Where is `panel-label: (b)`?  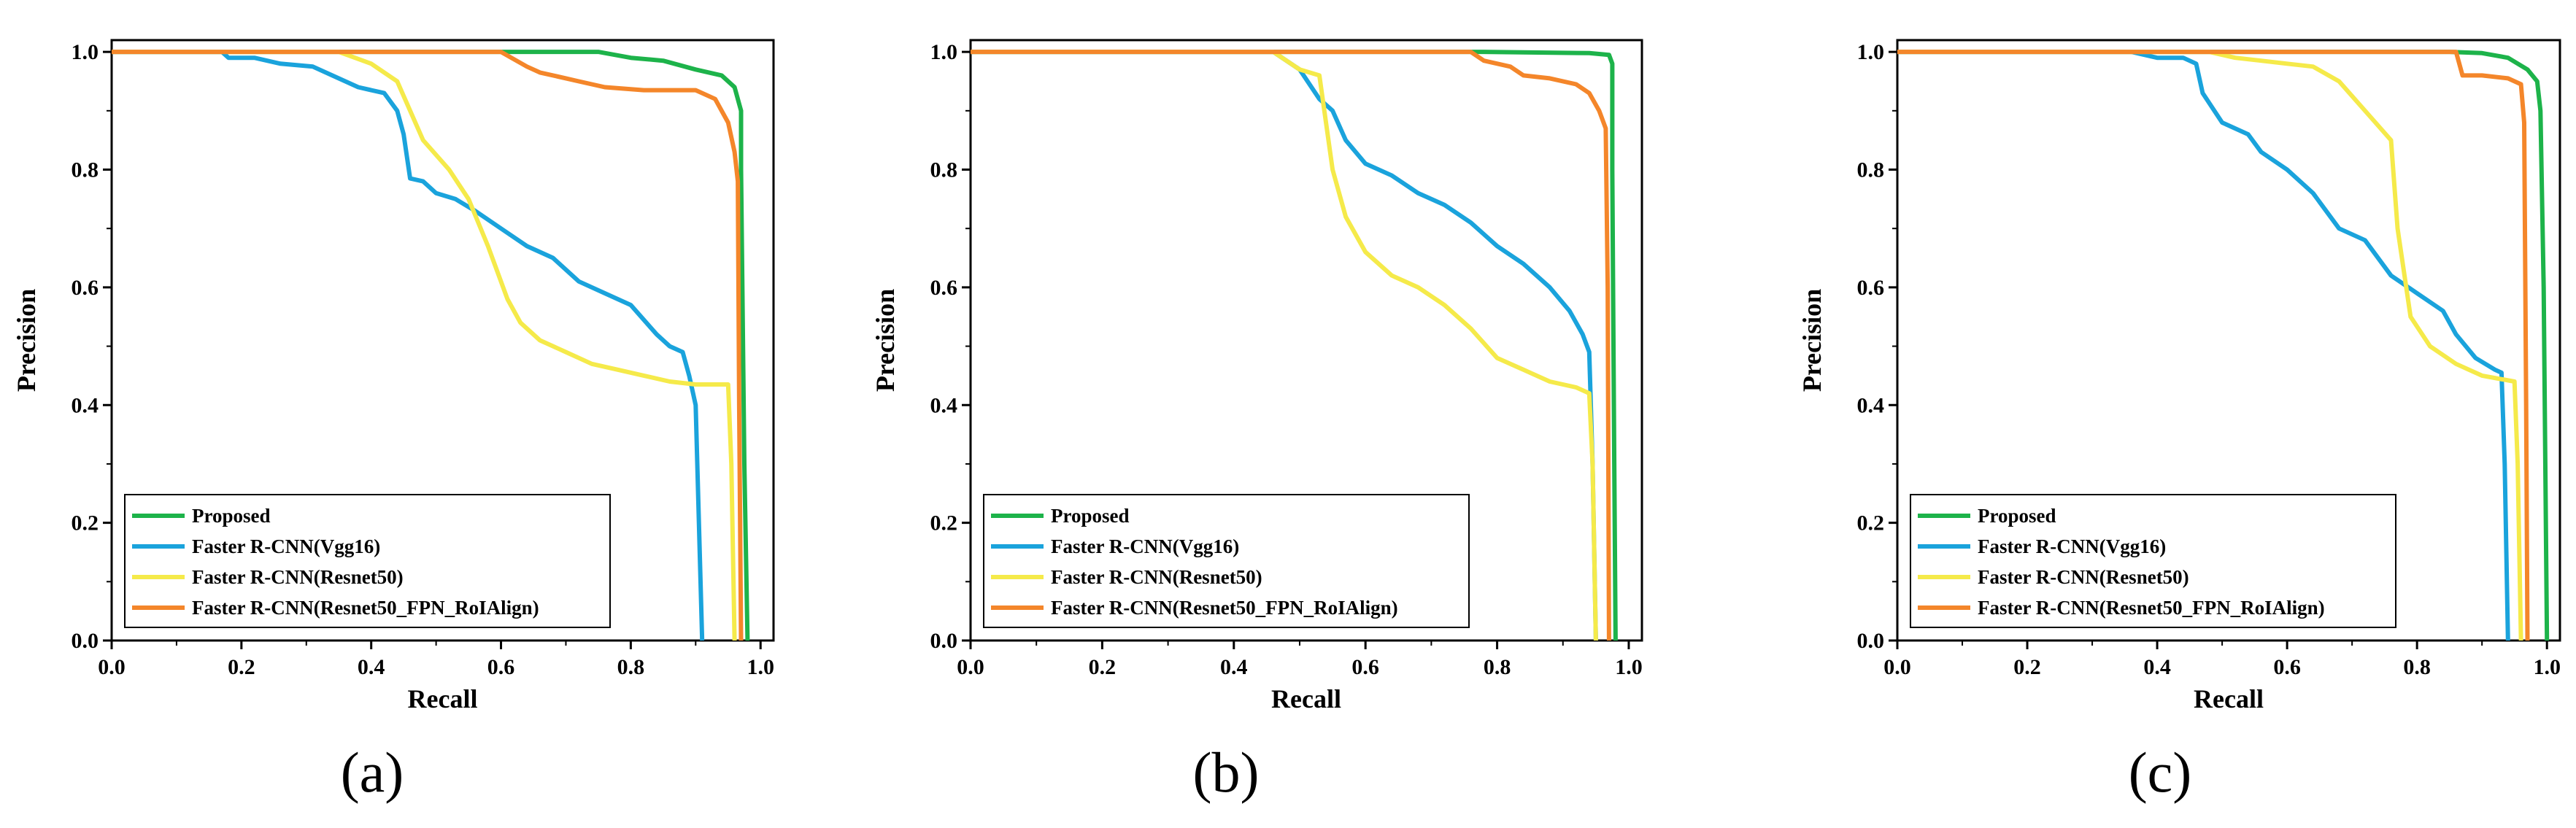
panel-label: (b) is located at coordinates (1226, 772).